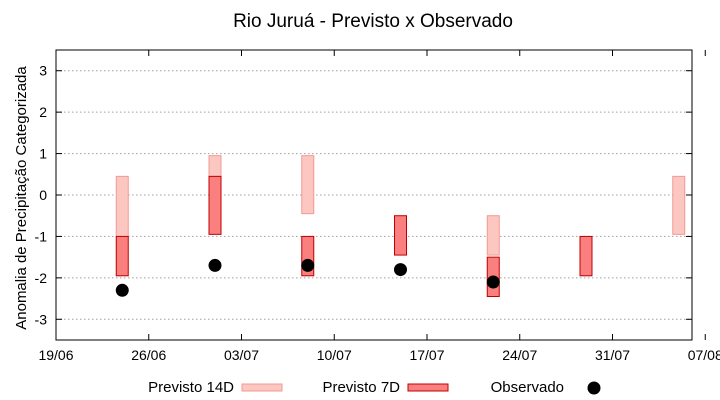 This screenshot has height=400, width=720. I want to click on x-tick-label: 26/06, so click(148, 355).